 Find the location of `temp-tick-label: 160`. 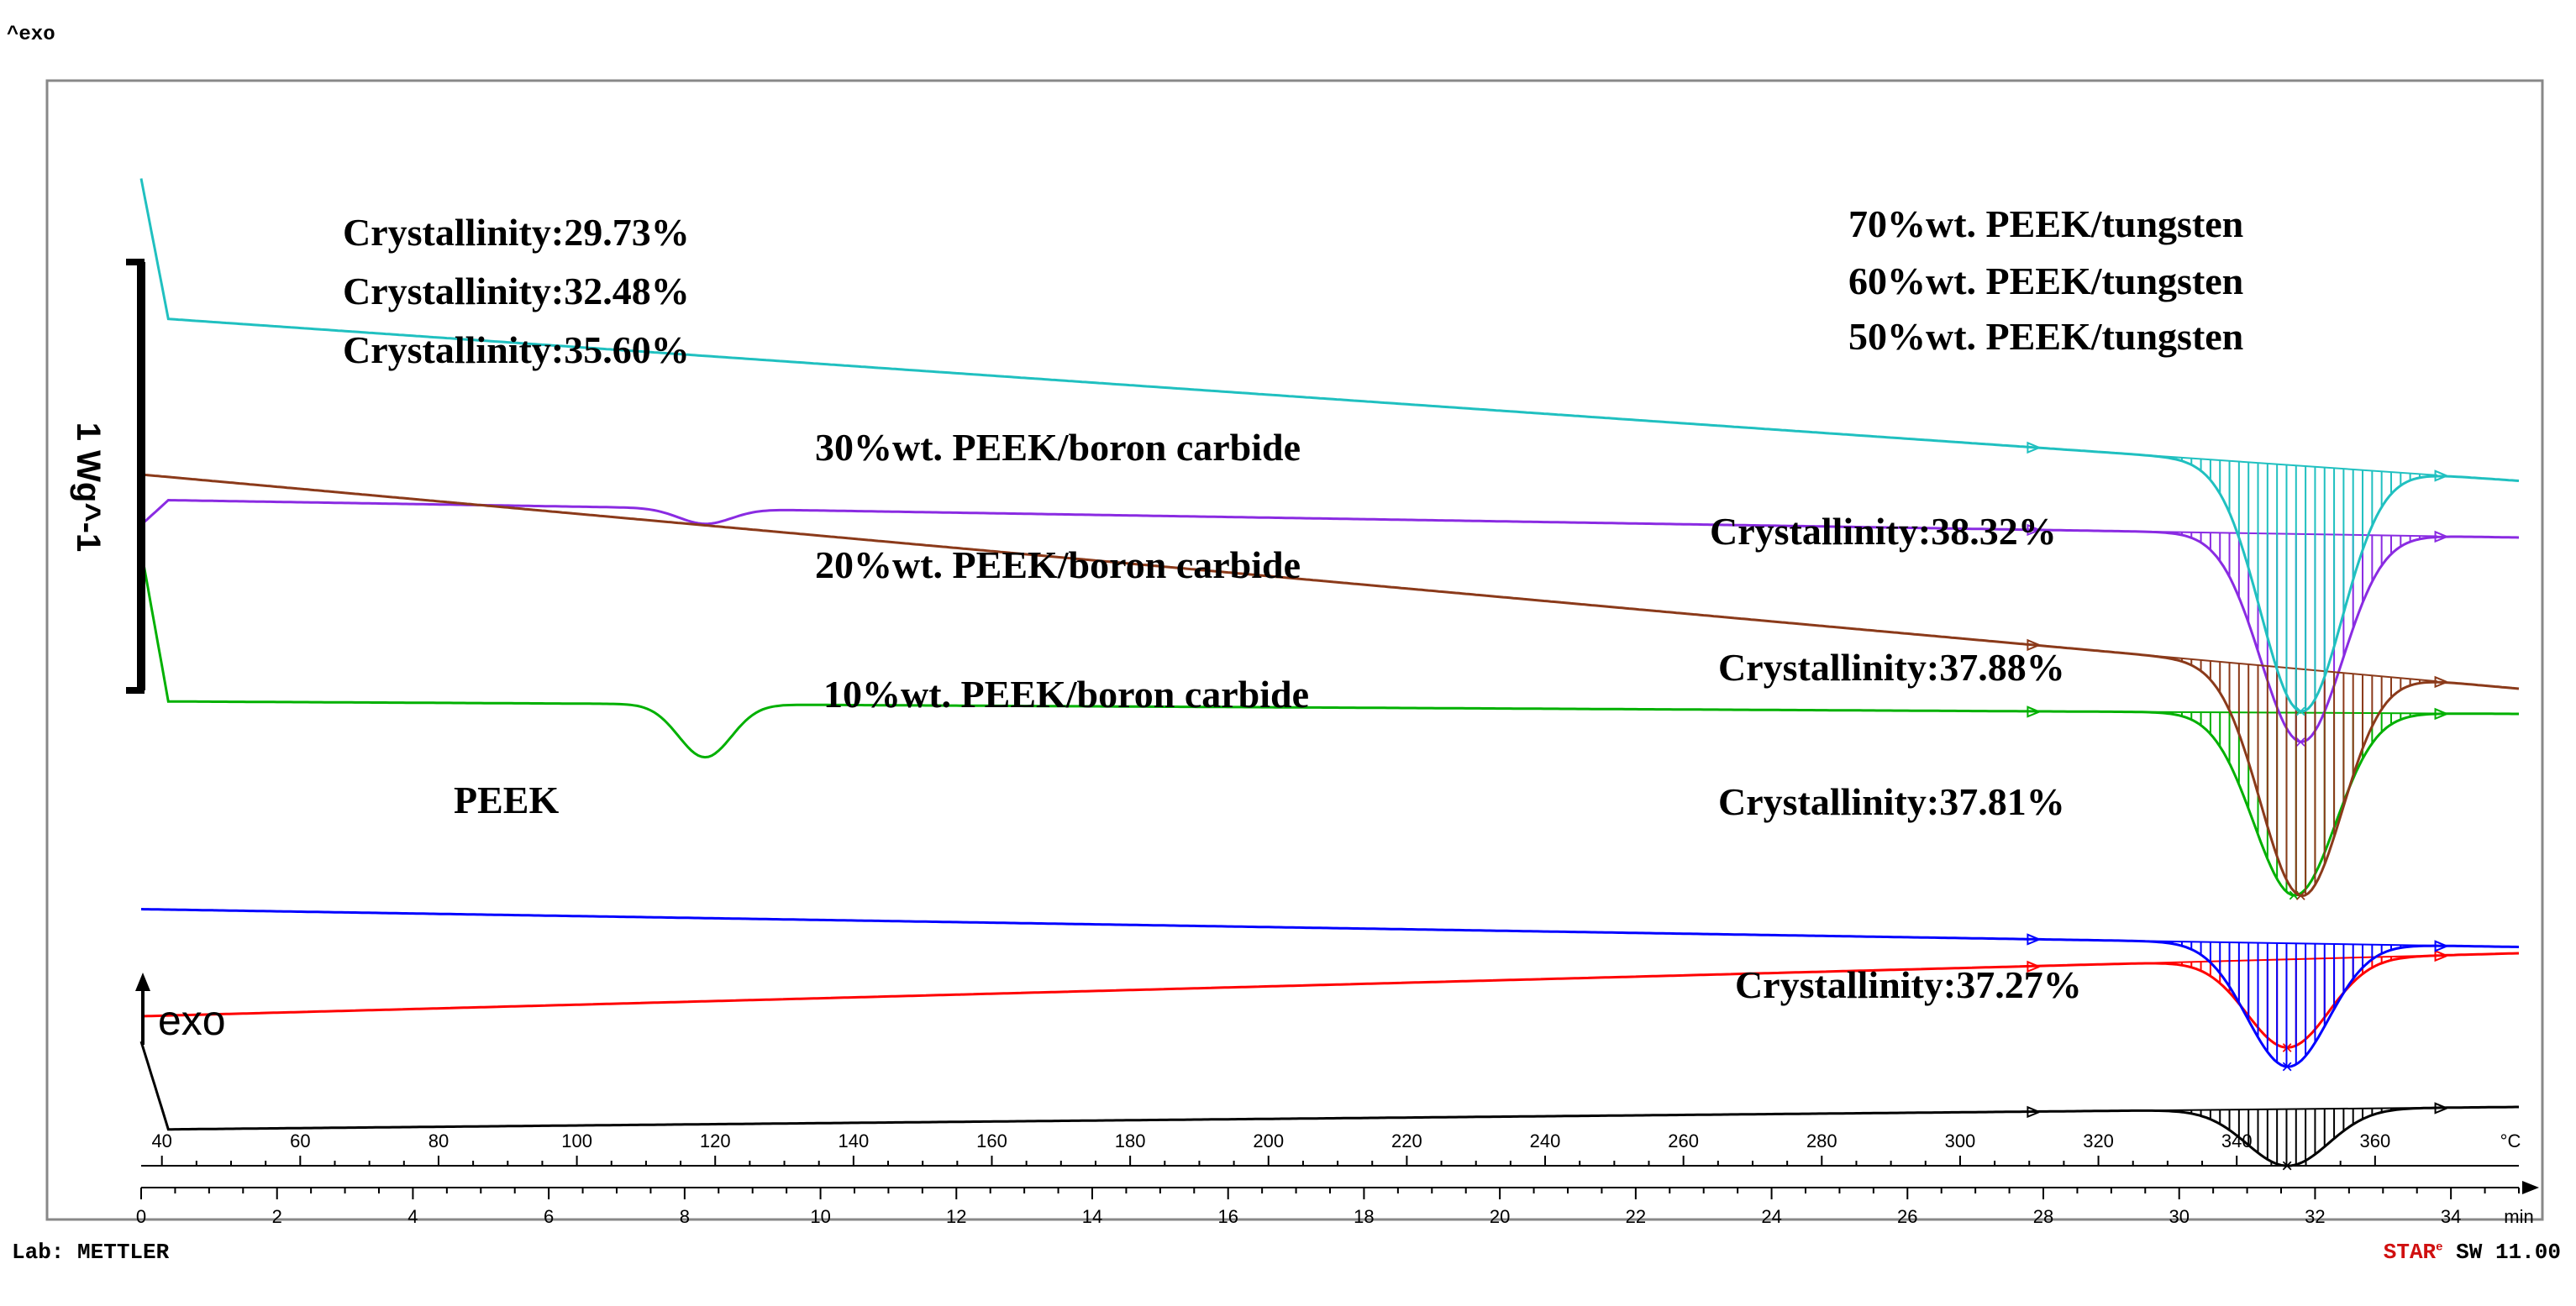

temp-tick-label: 160 is located at coordinates (991, 1140).